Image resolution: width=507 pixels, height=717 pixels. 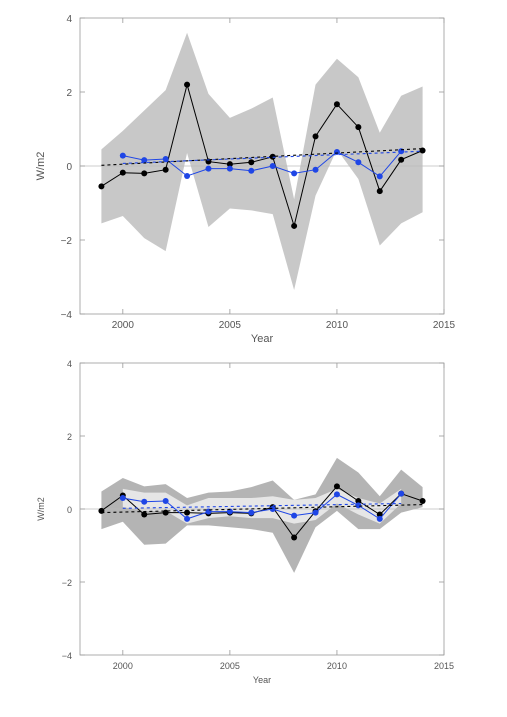 I want to click on data-point-black-2013, so click(x=401, y=159).